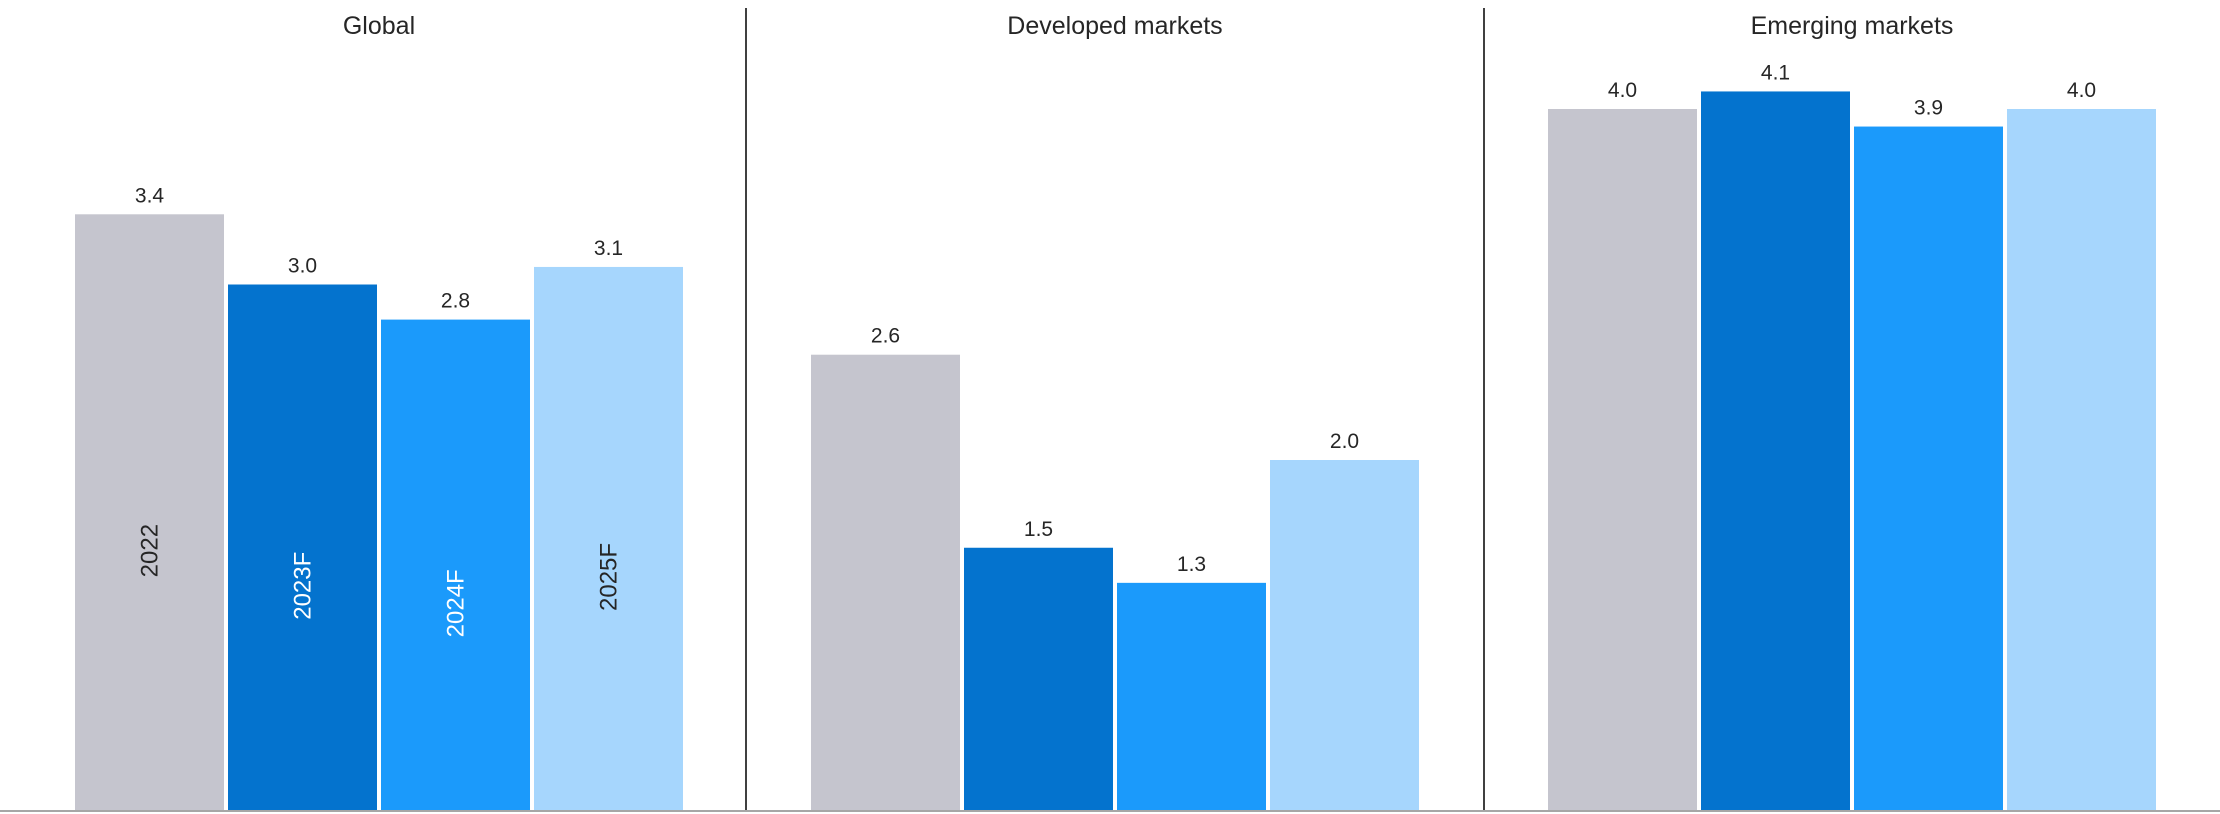 This screenshot has width=2220, height=814. Describe the element at coordinates (1191, 564) in the screenshot. I see `value-label: 1.3` at that location.